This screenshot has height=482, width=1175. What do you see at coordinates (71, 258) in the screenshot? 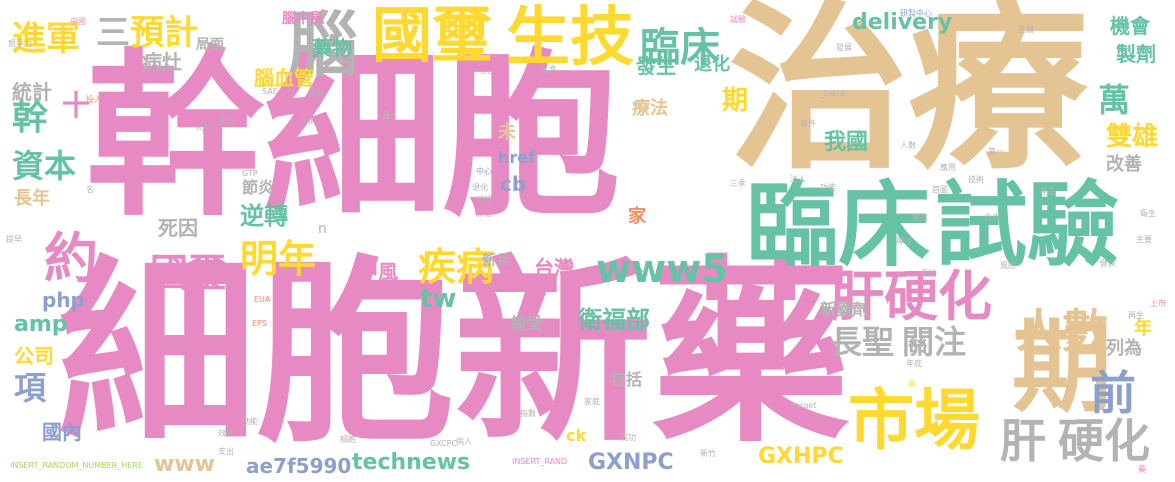
I see `word-cloud-term: 約` at bounding box center [71, 258].